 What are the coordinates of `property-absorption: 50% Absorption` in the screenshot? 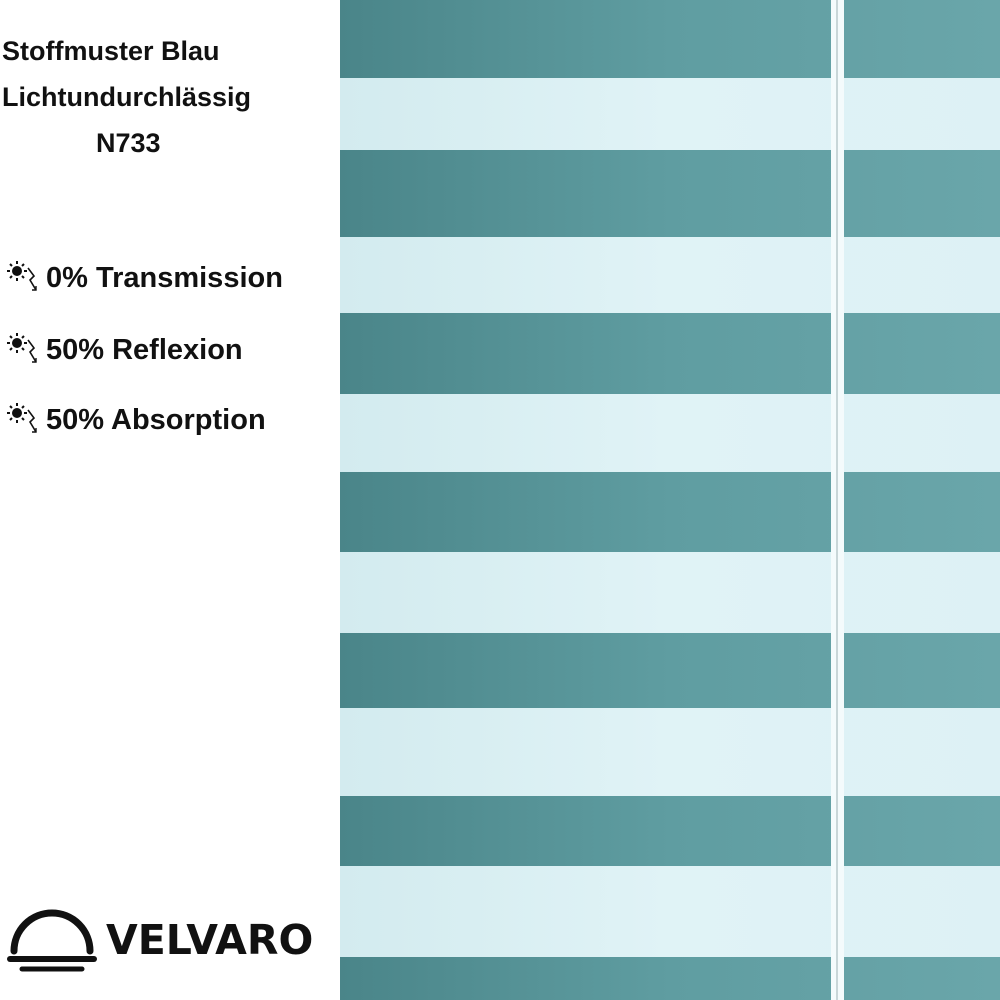 It's located at (136, 420).